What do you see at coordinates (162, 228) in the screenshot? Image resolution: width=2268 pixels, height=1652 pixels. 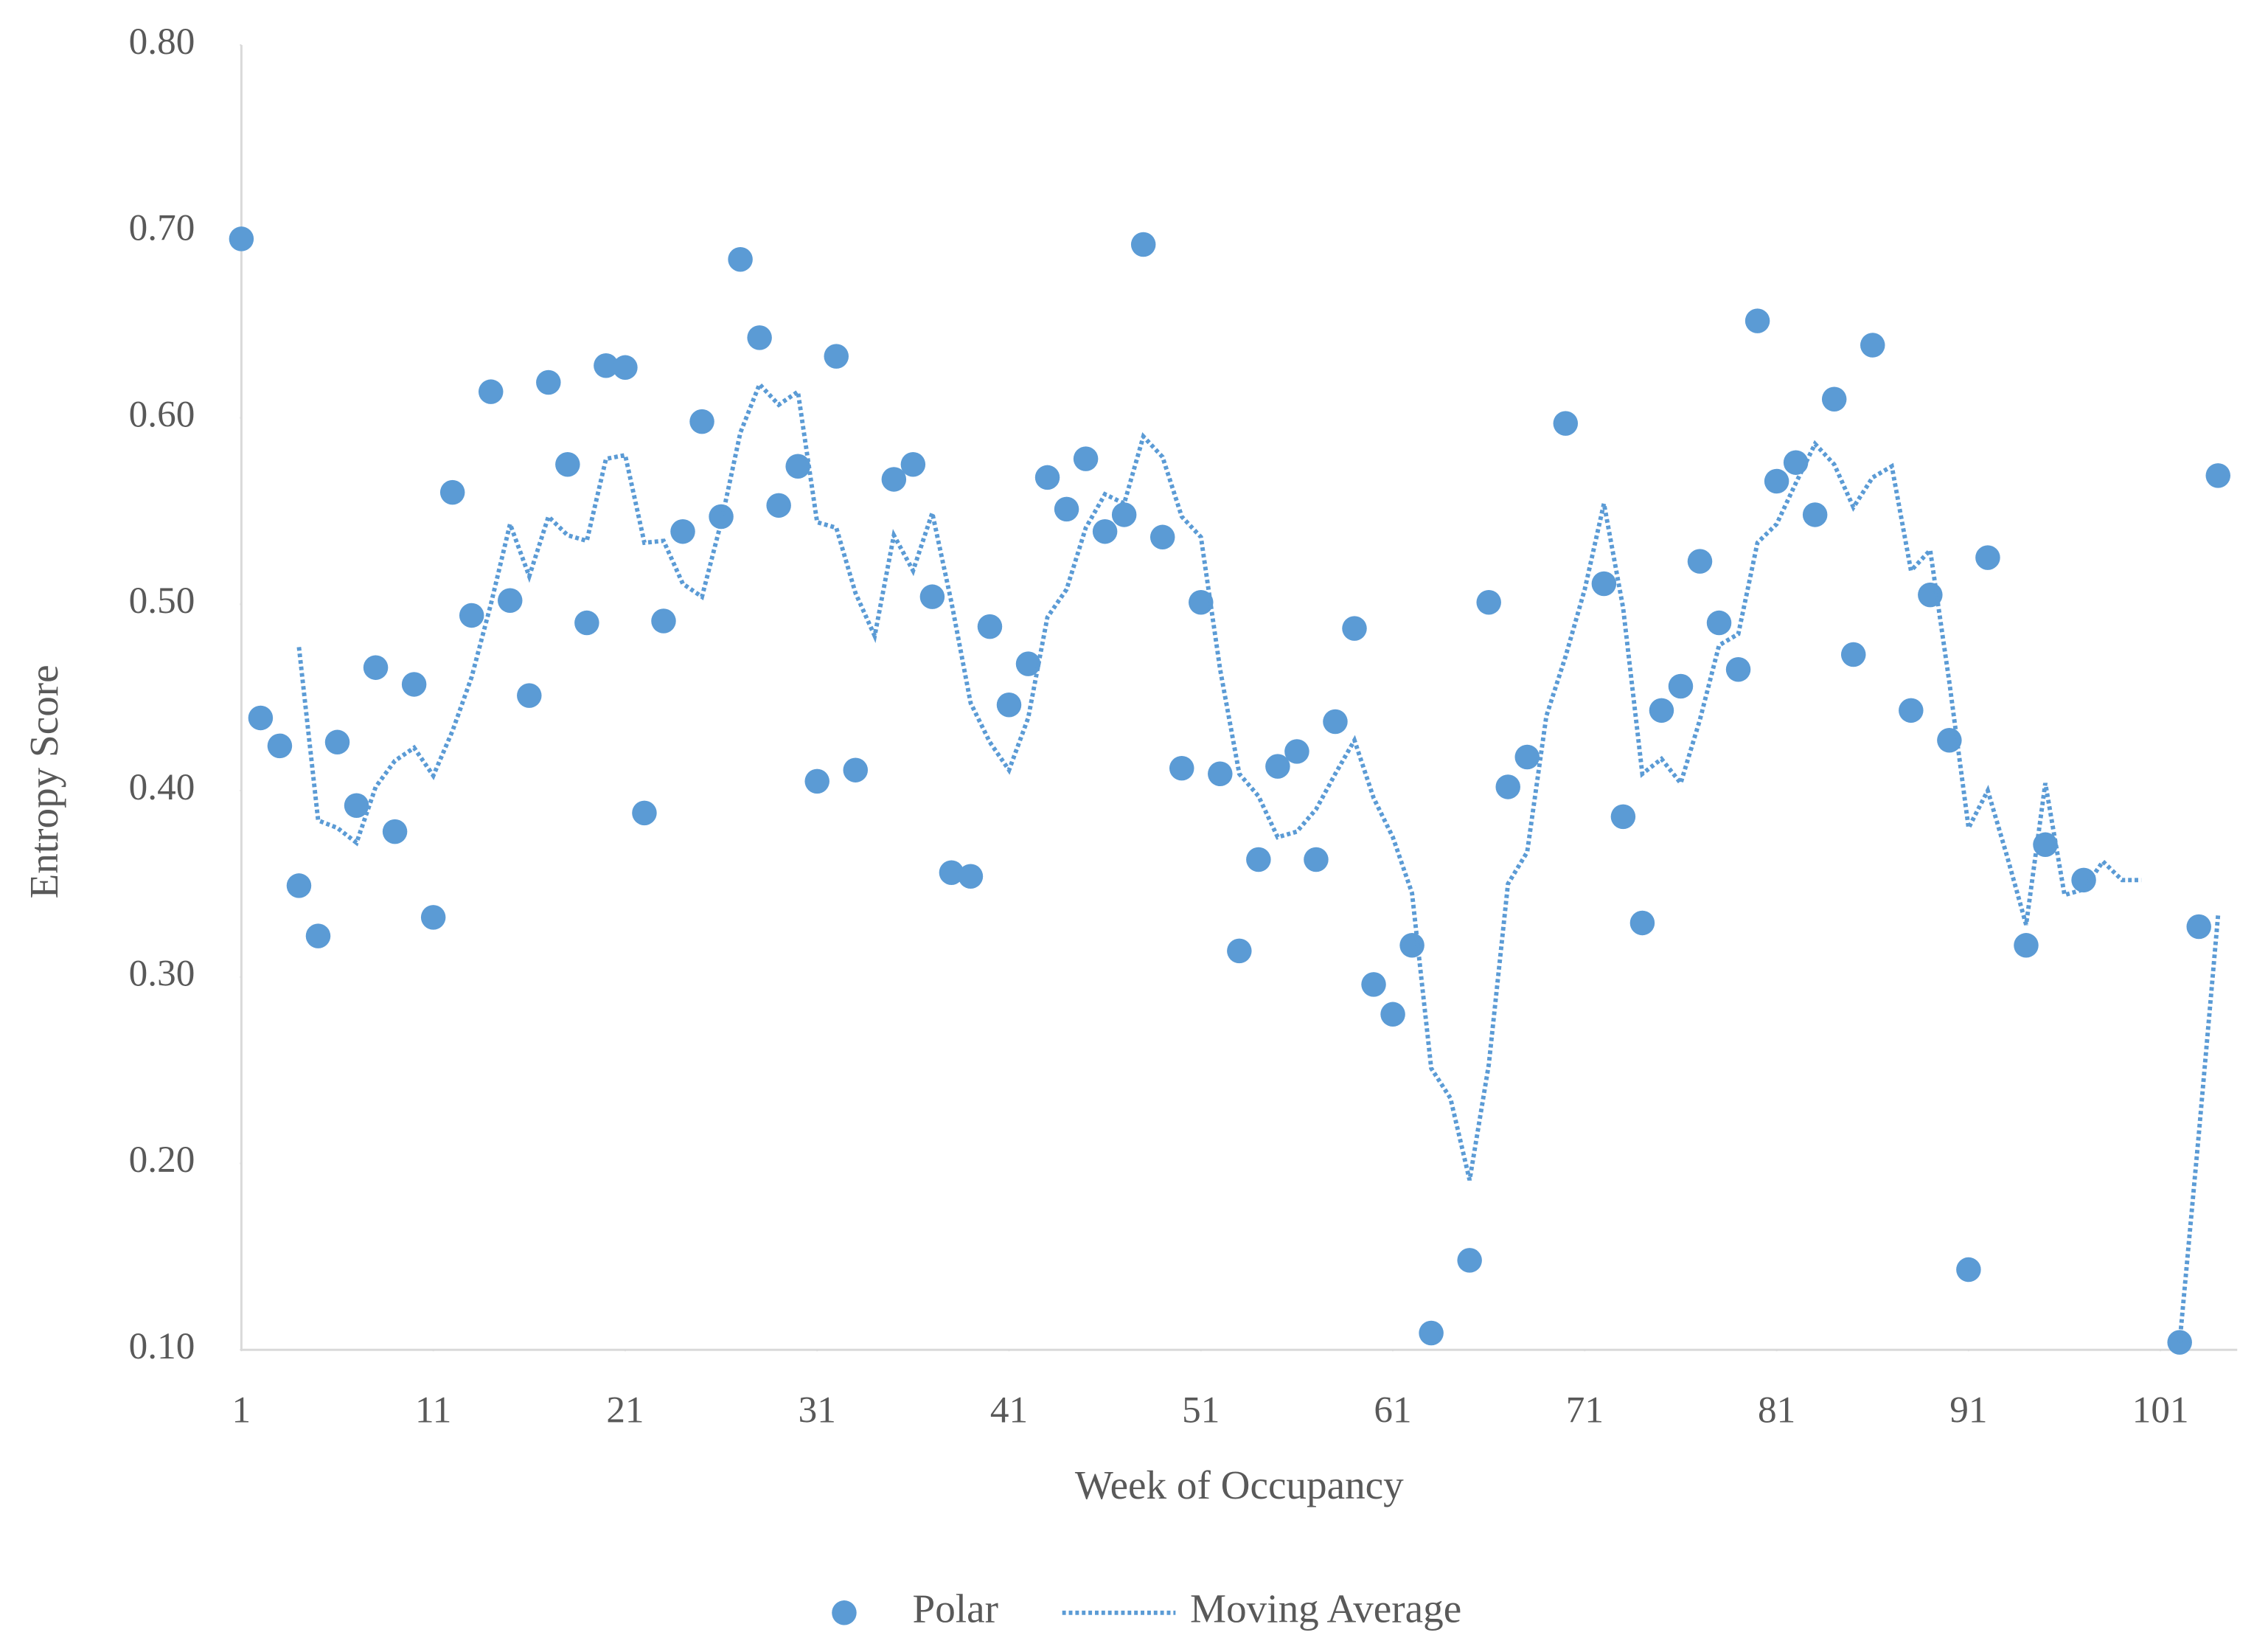 I see `y-tick-label: 0.70` at bounding box center [162, 228].